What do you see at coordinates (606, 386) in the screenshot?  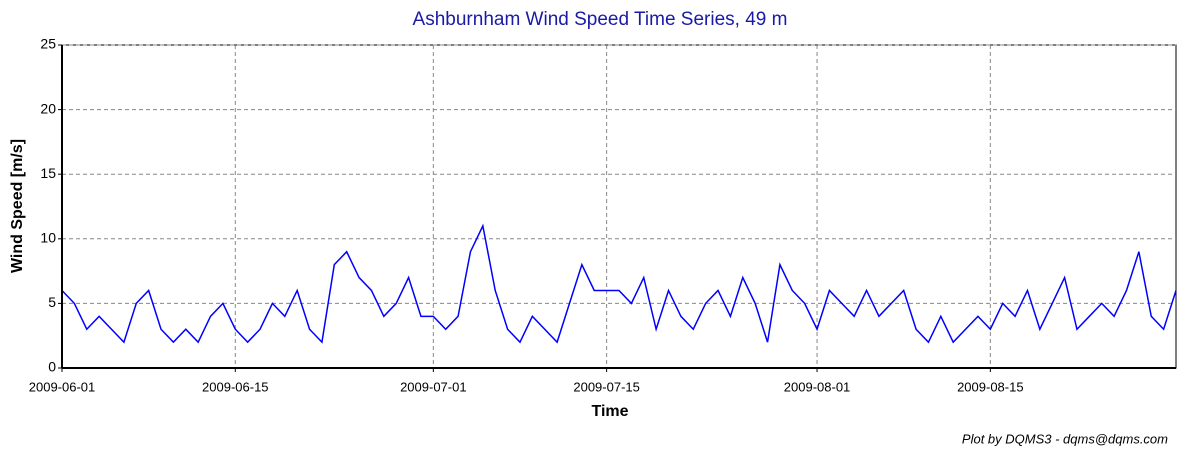 I see `x-tick-label: 2009-07-15` at bounding box center [606, 386].